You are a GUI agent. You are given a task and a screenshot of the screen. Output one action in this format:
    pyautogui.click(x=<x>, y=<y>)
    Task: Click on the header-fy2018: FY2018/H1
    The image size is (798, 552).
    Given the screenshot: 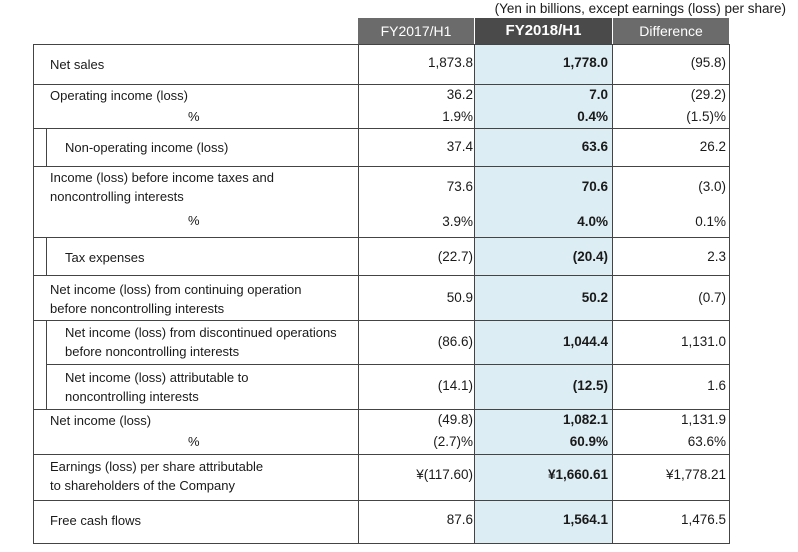 What is the action you would take?
    pyautogui.click(x=543, y=31)
    